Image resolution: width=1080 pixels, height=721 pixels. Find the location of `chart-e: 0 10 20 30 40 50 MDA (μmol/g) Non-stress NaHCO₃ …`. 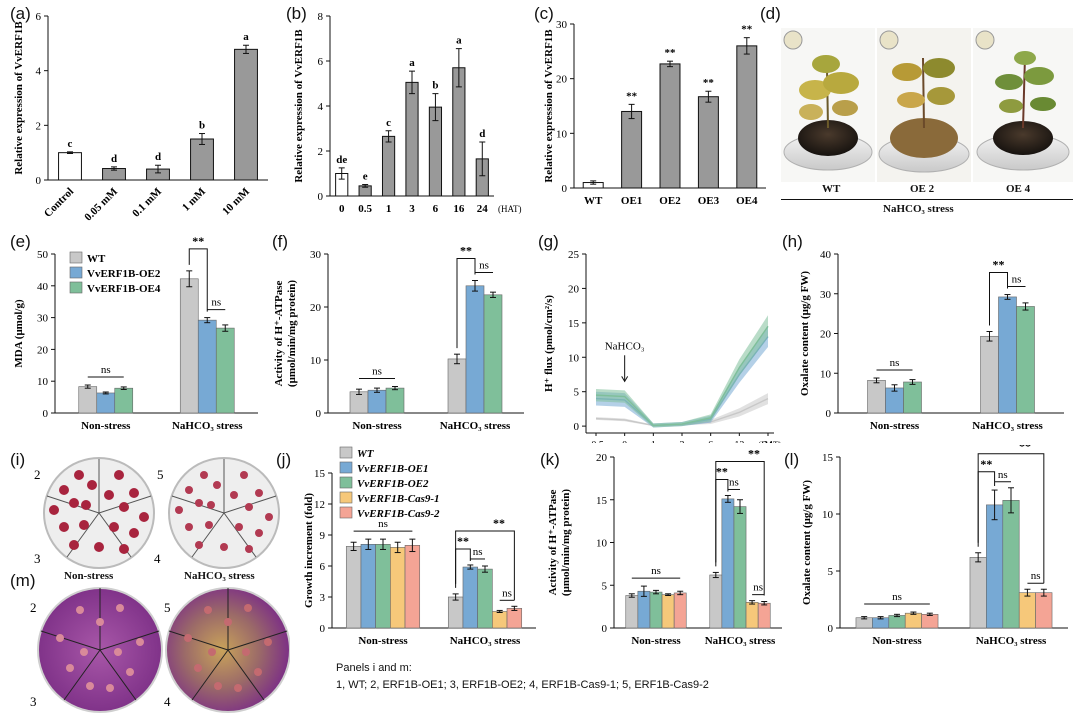

chart-e: 0 10 20 30 40 50 MDA (μmol/g) Non-stress NaHCO₃ … is located at coordinates (135, 333).